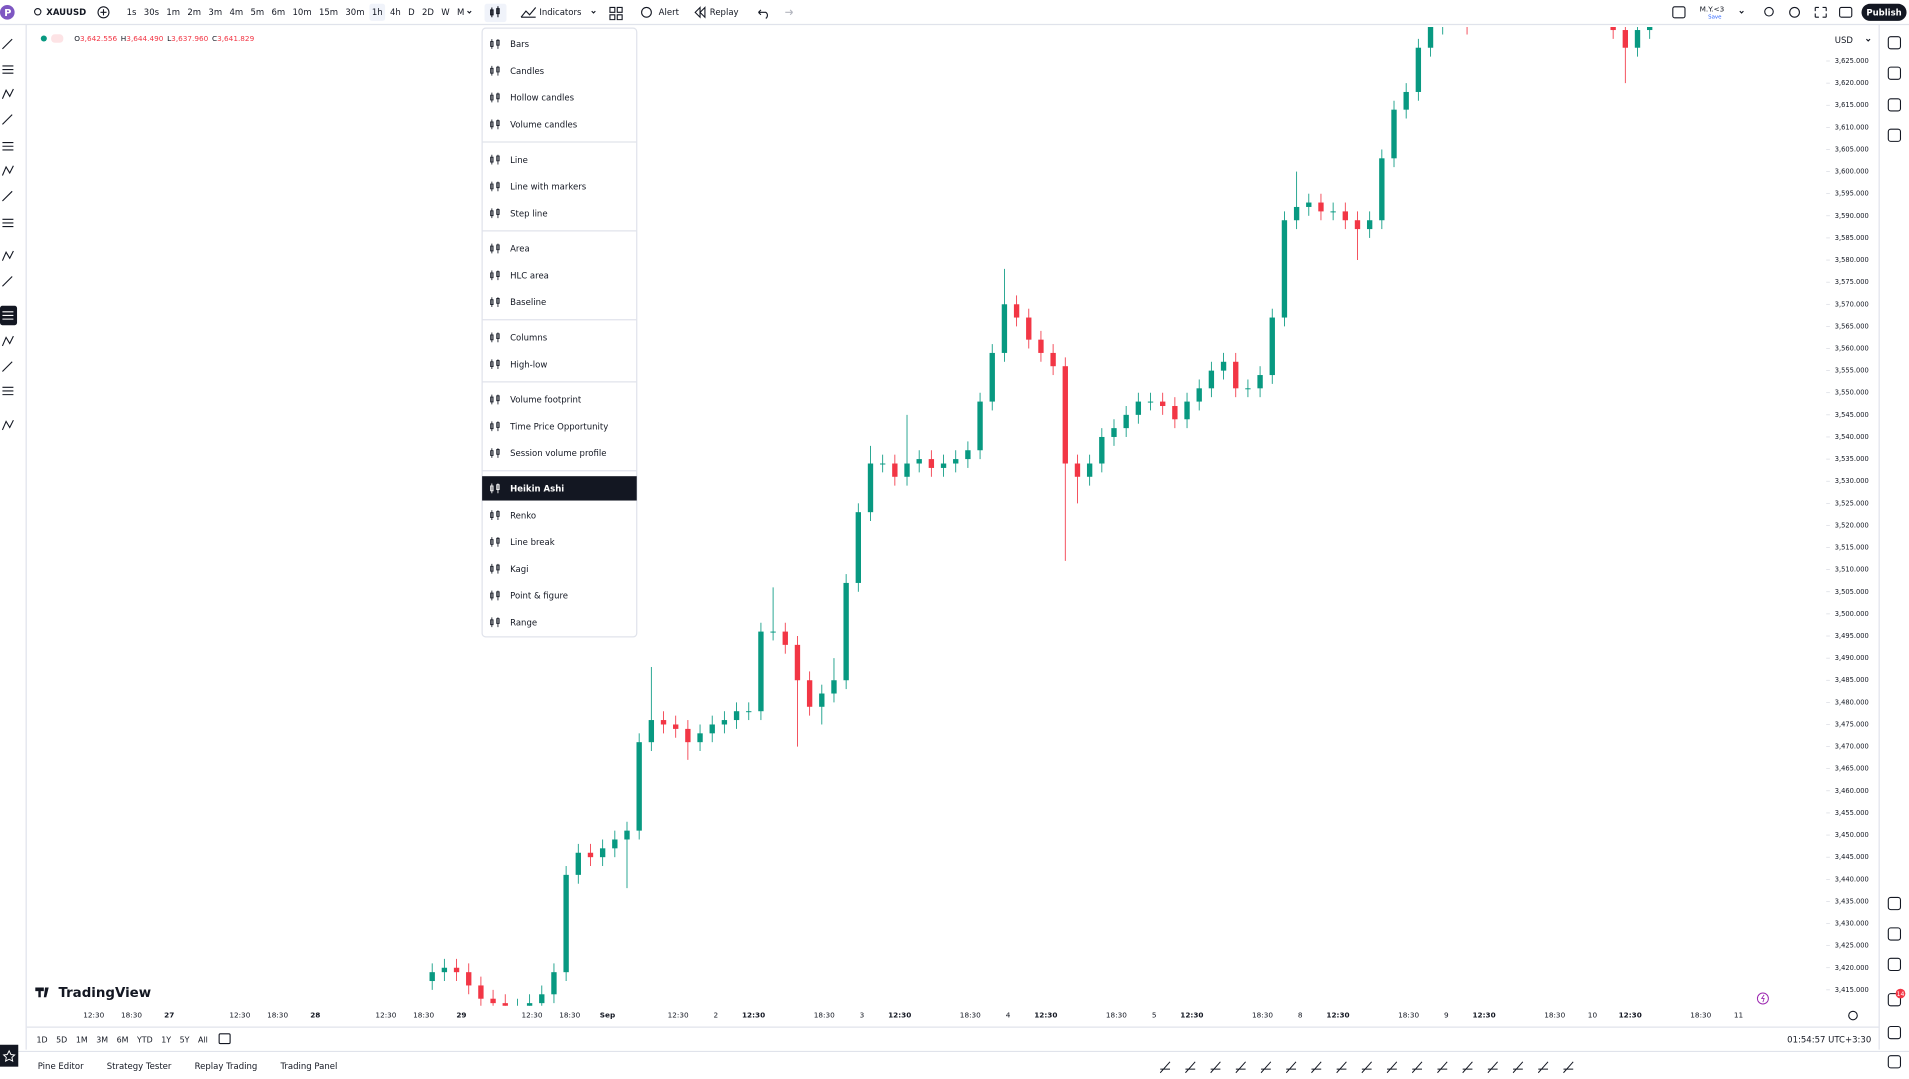  What do you see at coordinates (1829, 1040) in the screenshot?
I see `clock: 01:54:57 UTC+3:30` at bounding box center [1829, 1040].